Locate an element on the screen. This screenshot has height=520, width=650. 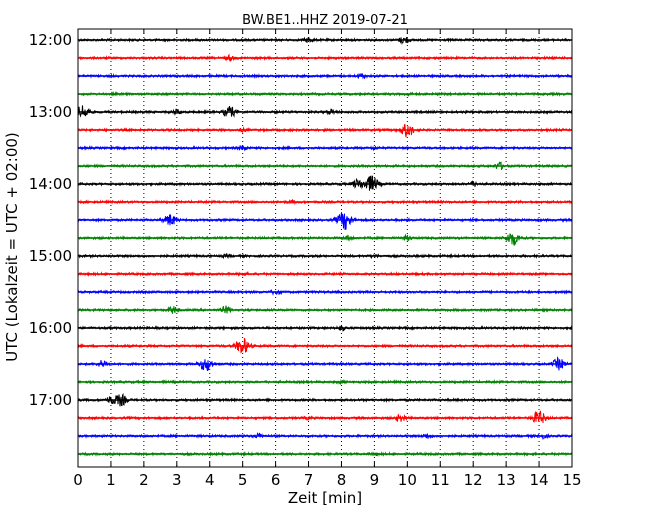
x-tick-label: 9 is located at coordinates (375, 480).